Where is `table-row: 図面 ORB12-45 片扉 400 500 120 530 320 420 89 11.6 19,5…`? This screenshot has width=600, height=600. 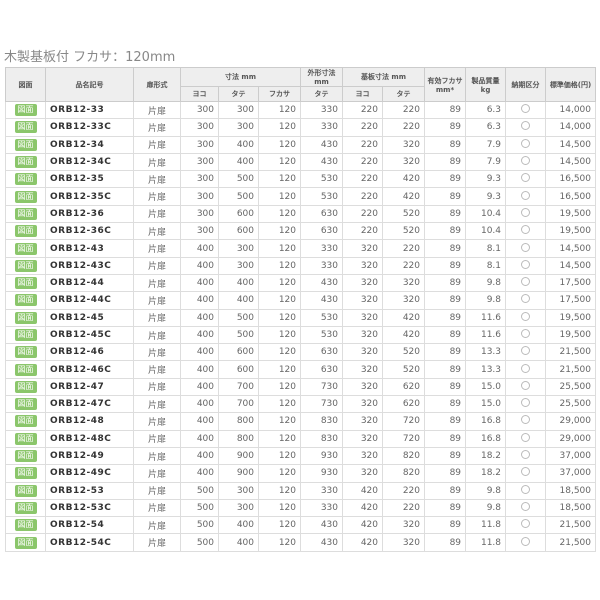
table-row: 図面 ORB12-45 片扉 400 500 120 530 320 420 89 11.6 19,5… is located at coordinates (301, 317).